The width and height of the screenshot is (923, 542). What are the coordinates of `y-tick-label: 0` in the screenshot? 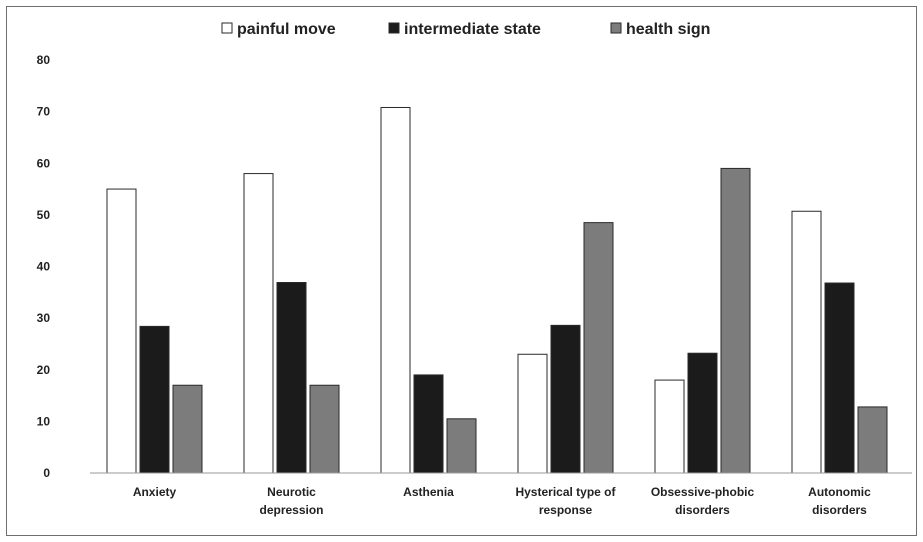 It's located at (46, 473).